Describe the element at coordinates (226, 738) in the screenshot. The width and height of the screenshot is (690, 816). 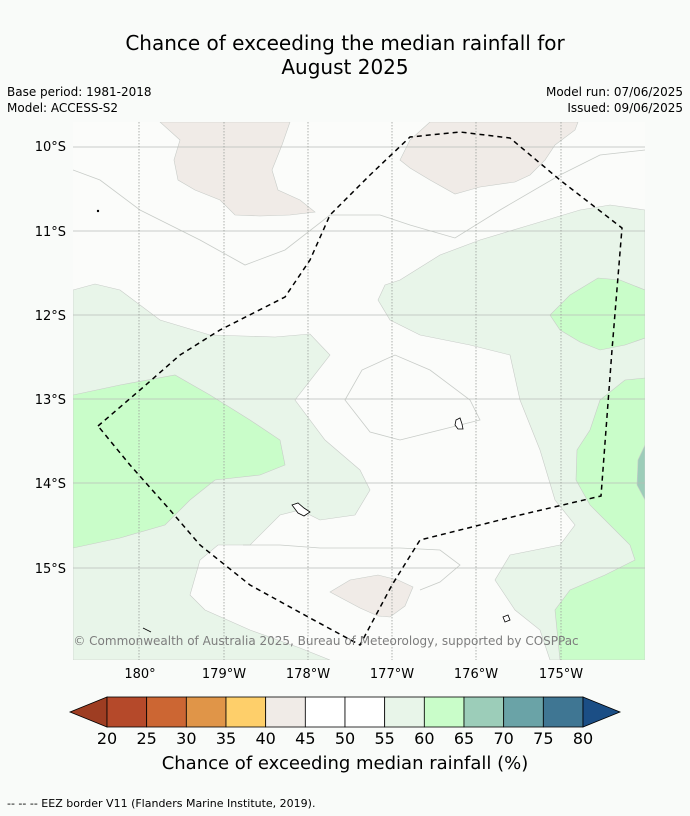
I see `colorbar-tick-label: 35` at that location.